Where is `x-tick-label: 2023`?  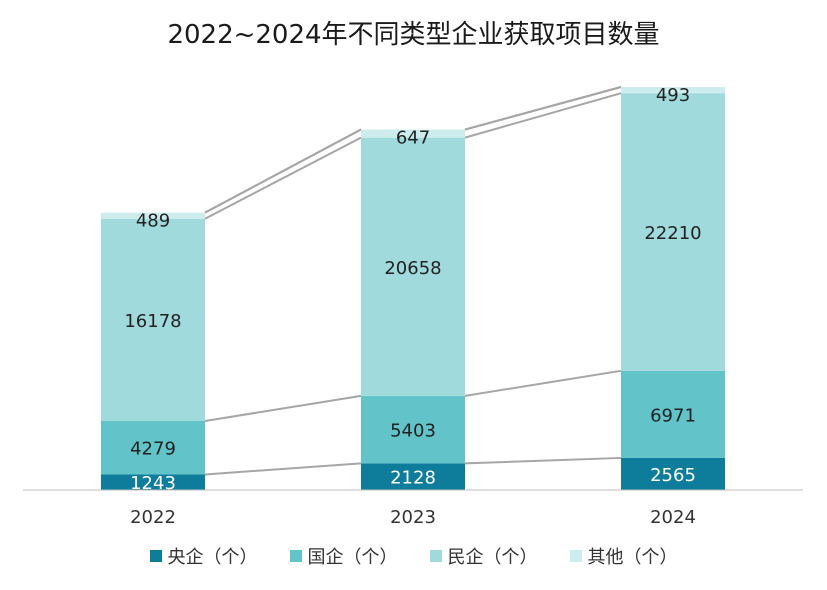
x-tick-label: 2023 is located at coordinates (413, 517).